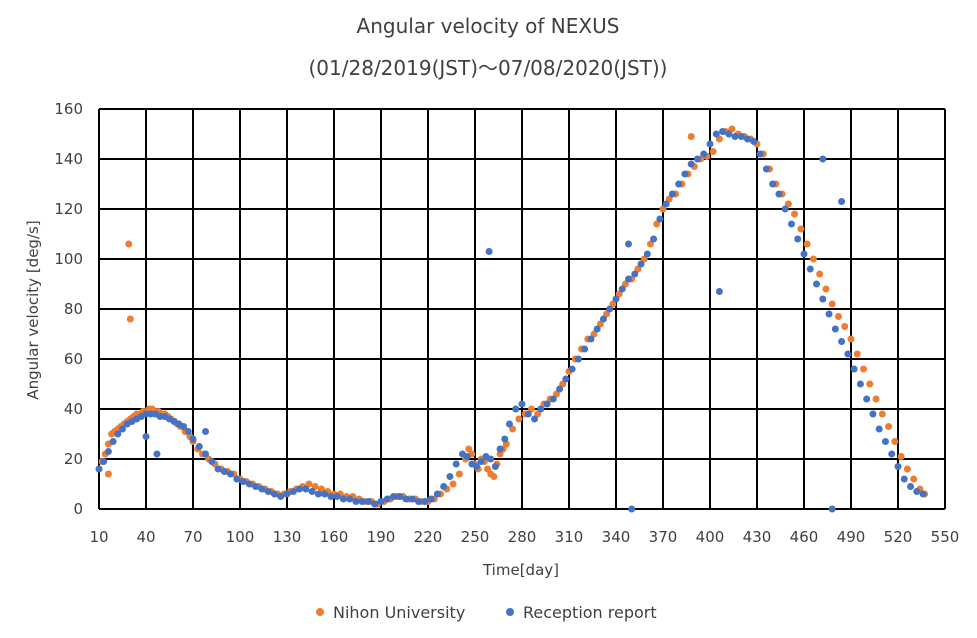 This screenshot has height=638, width=977. I want to click on x-tick-label: 370, so click(663, 537).